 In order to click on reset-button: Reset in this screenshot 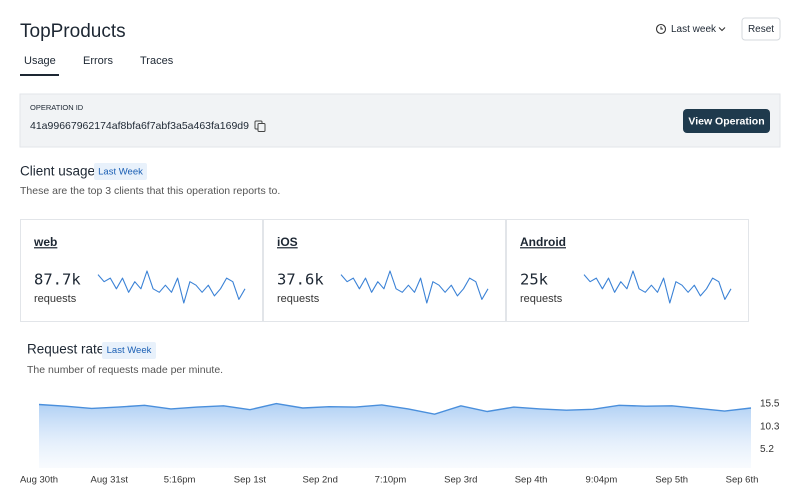, I will do `click(761, 29)`.